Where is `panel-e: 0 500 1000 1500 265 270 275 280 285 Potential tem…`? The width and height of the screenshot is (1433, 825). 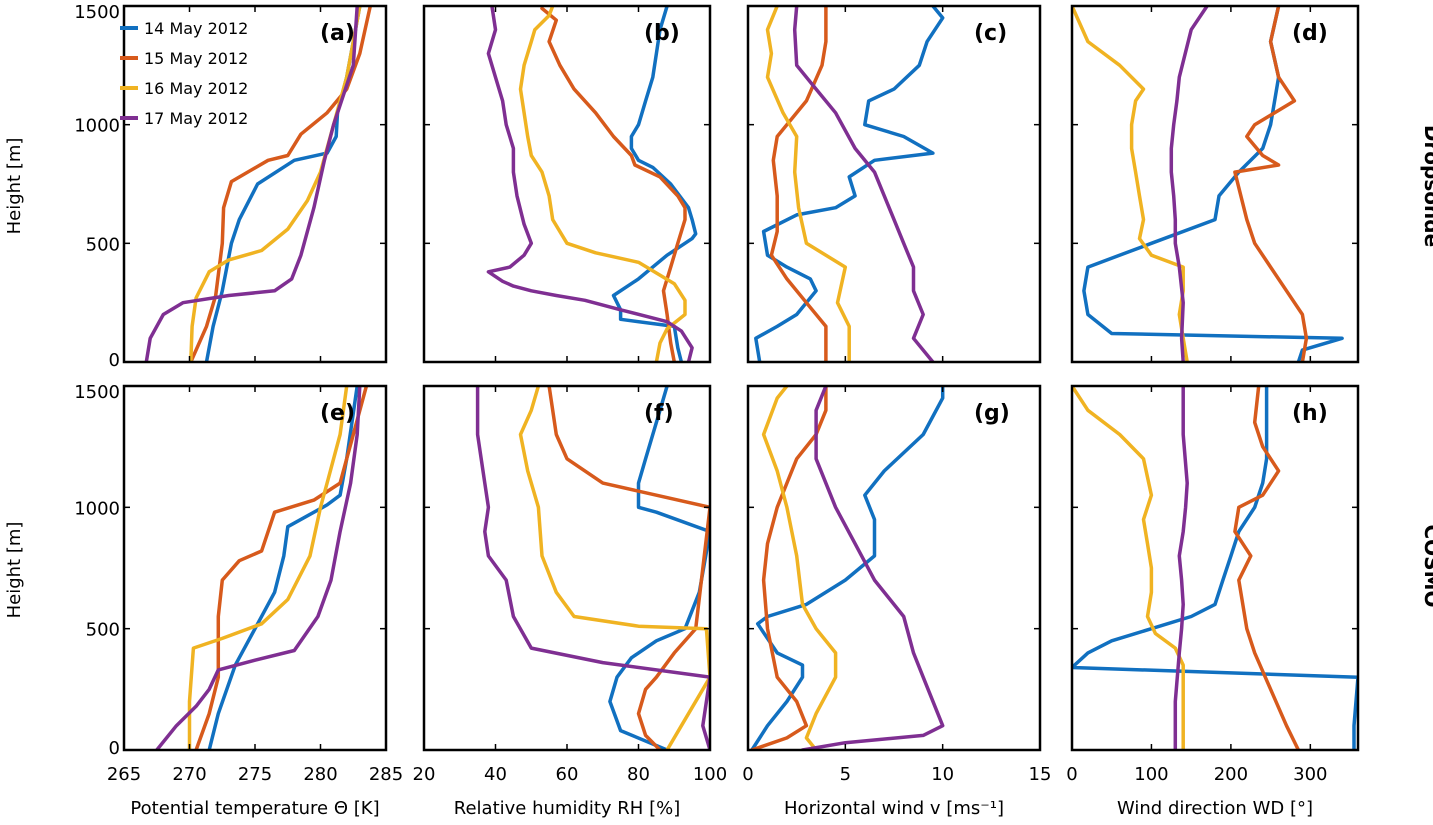
panel-e: 0 500 1000 1500 265 270 275 280 285 Potential tem… is located at coordinates (238, 600).